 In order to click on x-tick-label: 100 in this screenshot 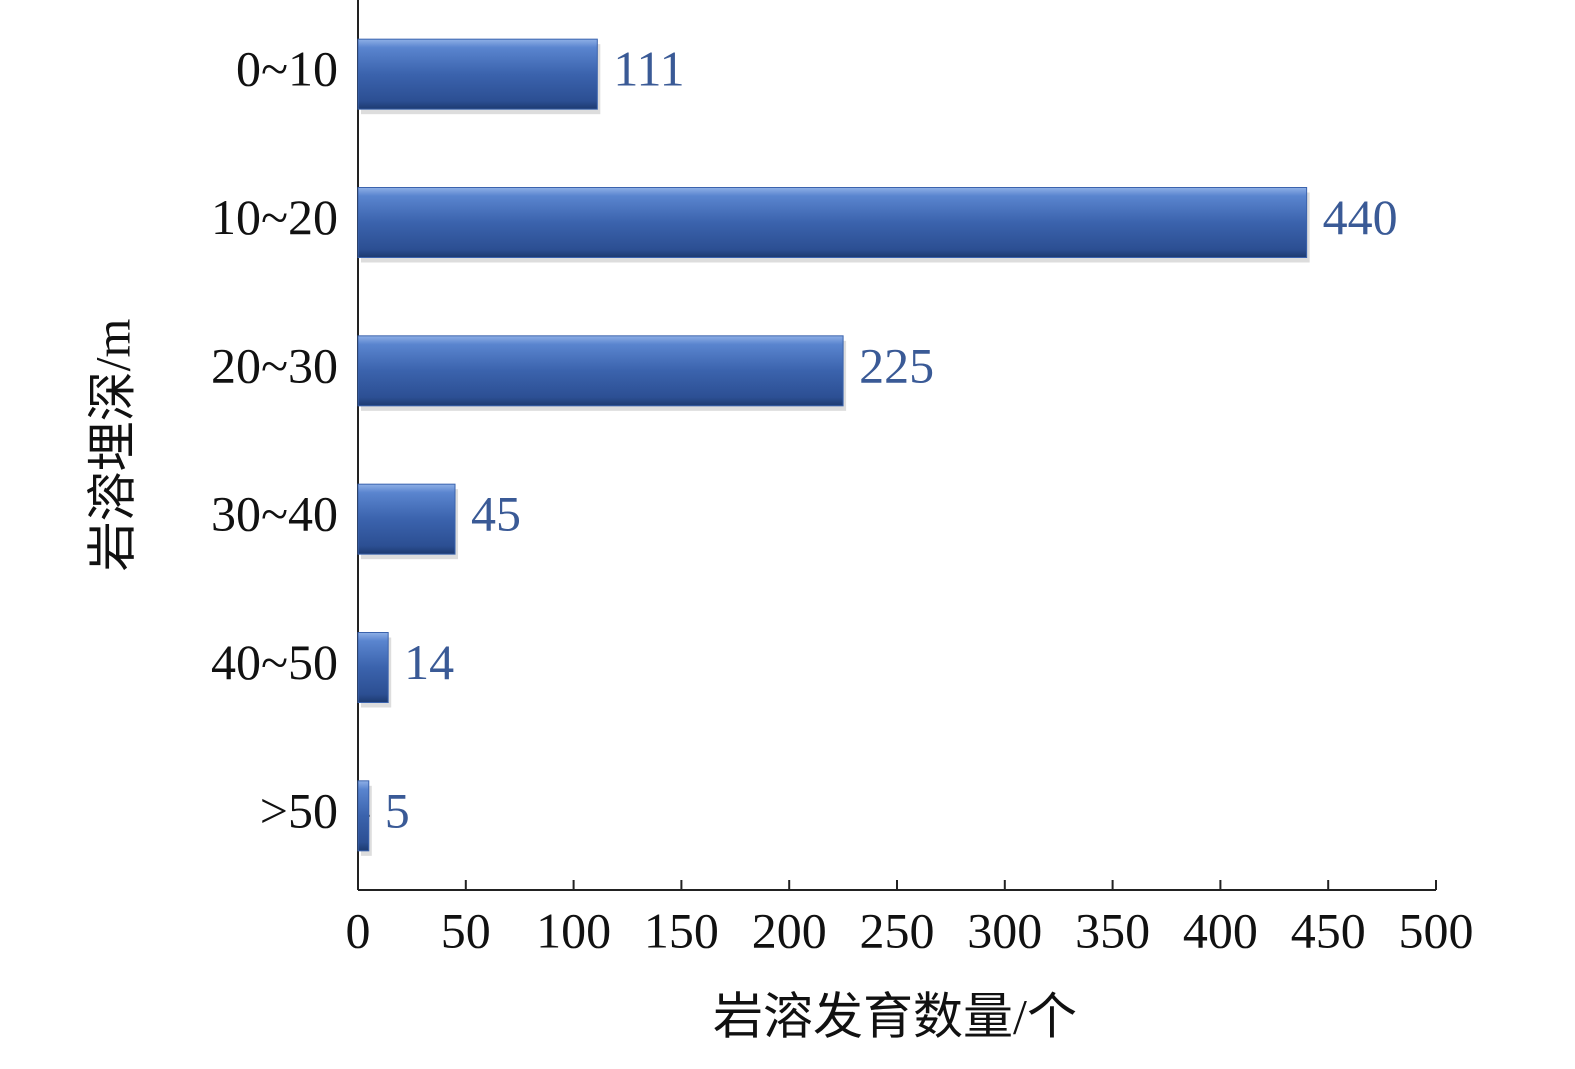, I will do `click(573, 930)`.